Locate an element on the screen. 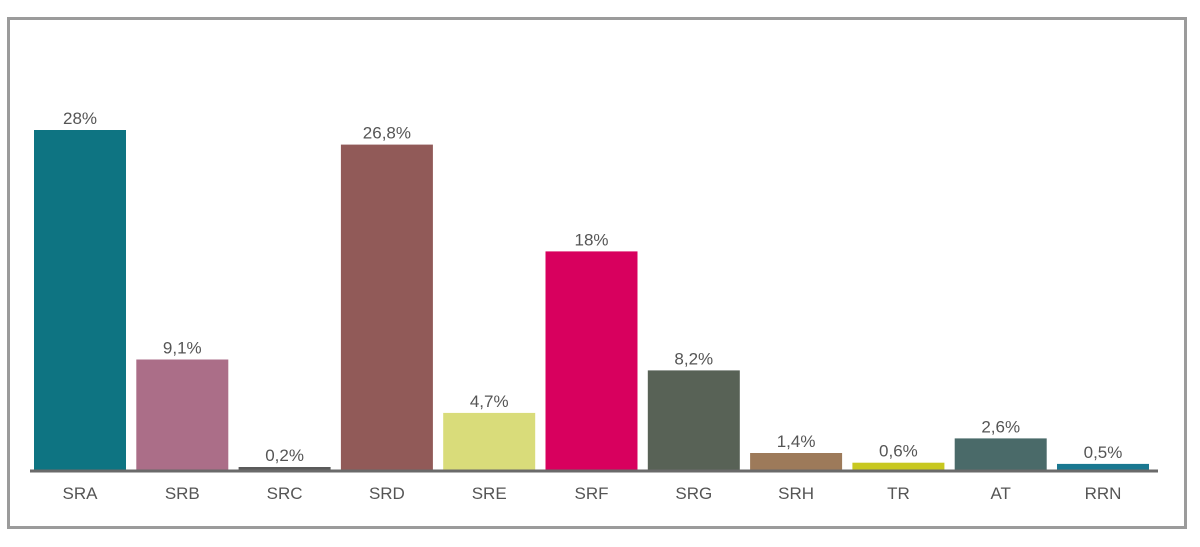 This screenshot has height=547, width=1200. bar-srh is located at coordinates (796, 461).